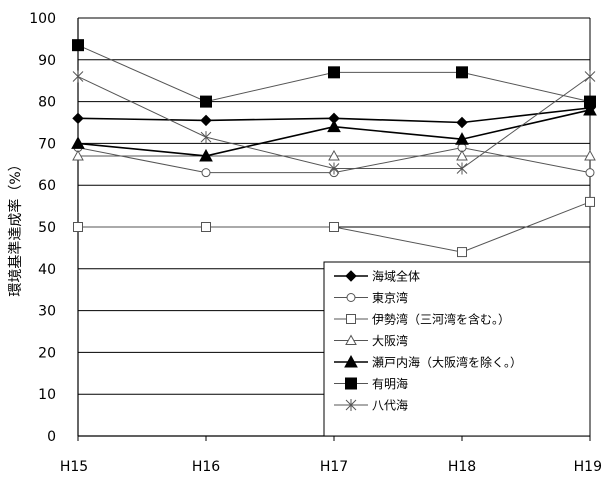 This screenshot has height=479, width=602. Describe the element at coordinates (74, 467) in the screenshot. I see `x-tick-label: H15` at that location.